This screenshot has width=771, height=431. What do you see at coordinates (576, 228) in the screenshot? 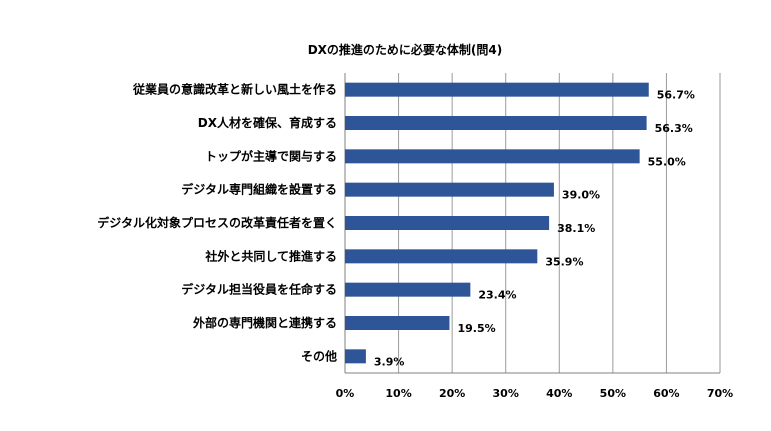
I see `data-label: 38.1%` at bounding box center [576, 228].